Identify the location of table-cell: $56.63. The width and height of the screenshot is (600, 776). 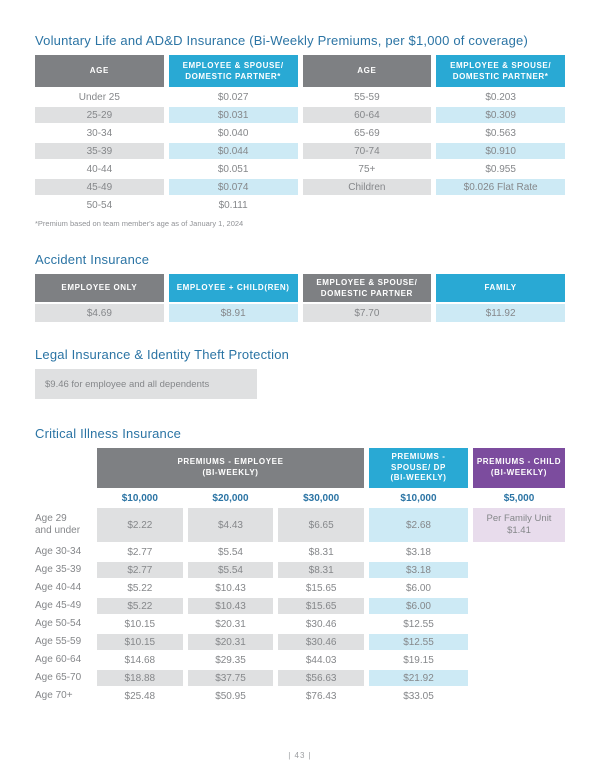
(321, 678).